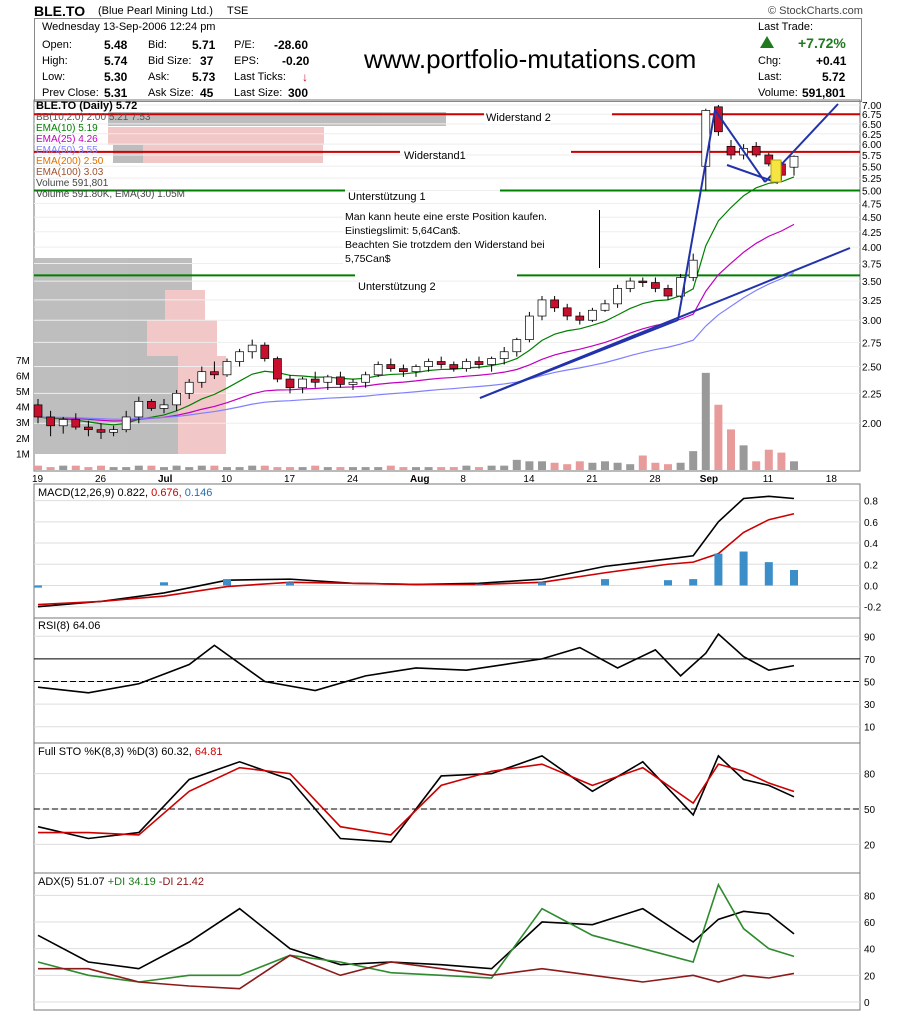  What do you see at coordinates (867, 1003) in the screenshot?
I see `tick-label: 0` at bounding box center [867, 1003].